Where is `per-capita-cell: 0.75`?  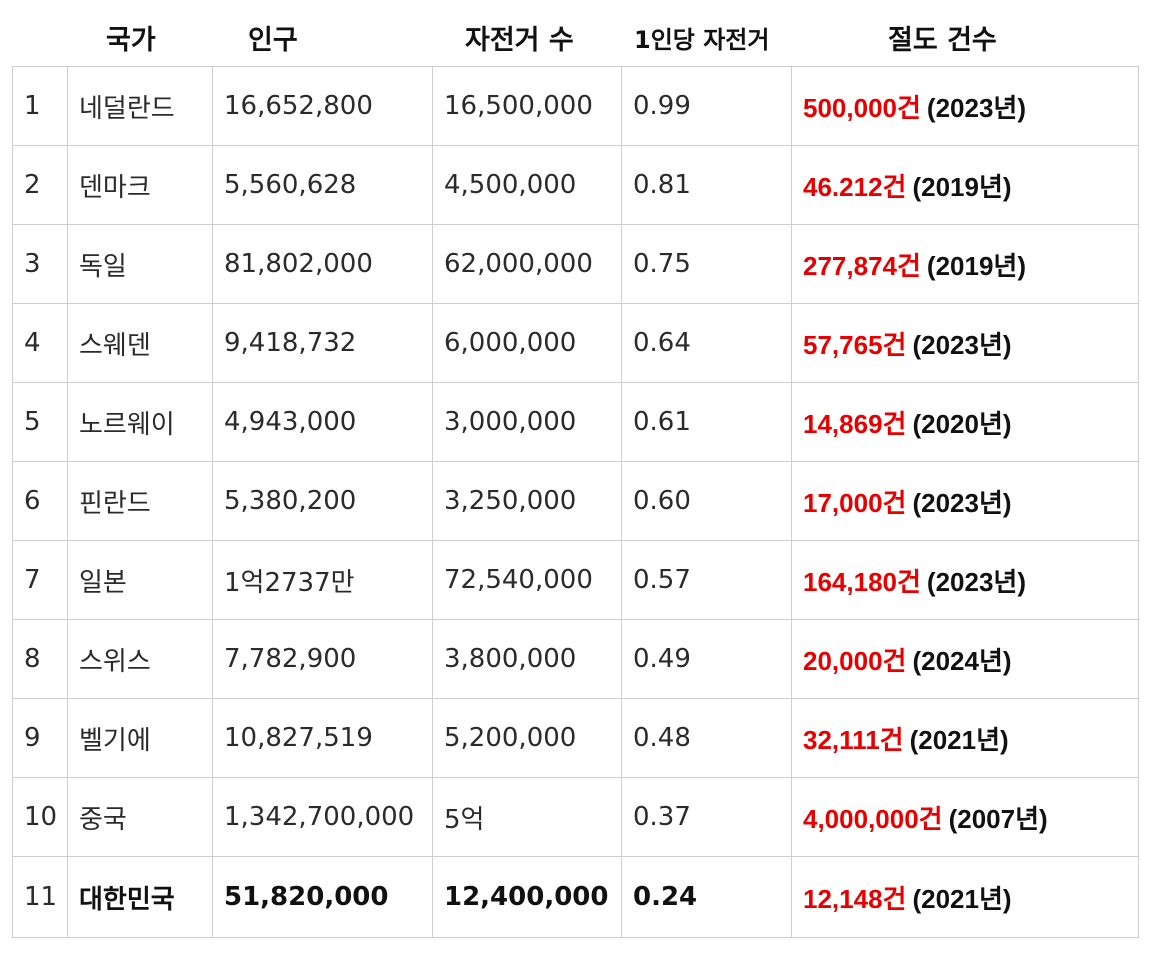 per-capita-cell: 0.75 is located at coordinates (706, 264).